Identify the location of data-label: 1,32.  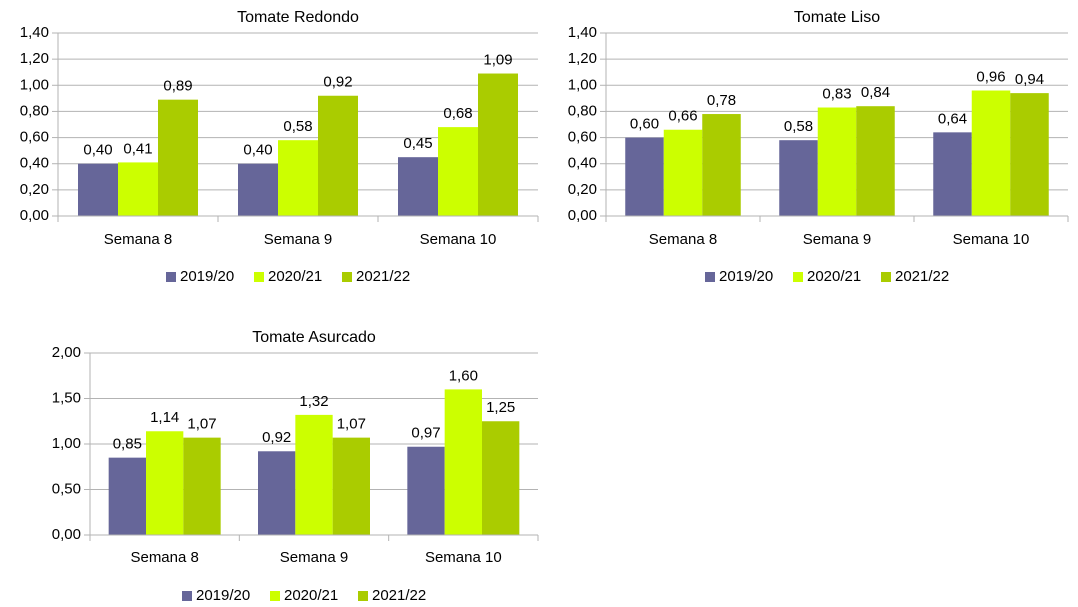
(313, 401).